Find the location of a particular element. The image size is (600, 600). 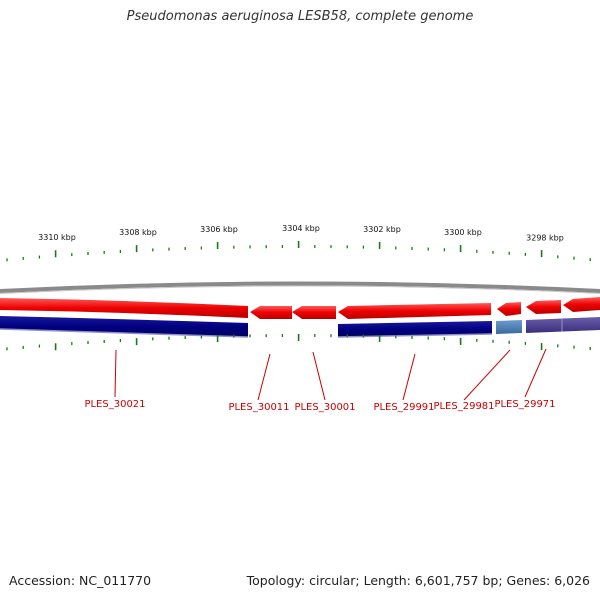

scale-label: 3300 kbp is located at coordinates (463, 232).